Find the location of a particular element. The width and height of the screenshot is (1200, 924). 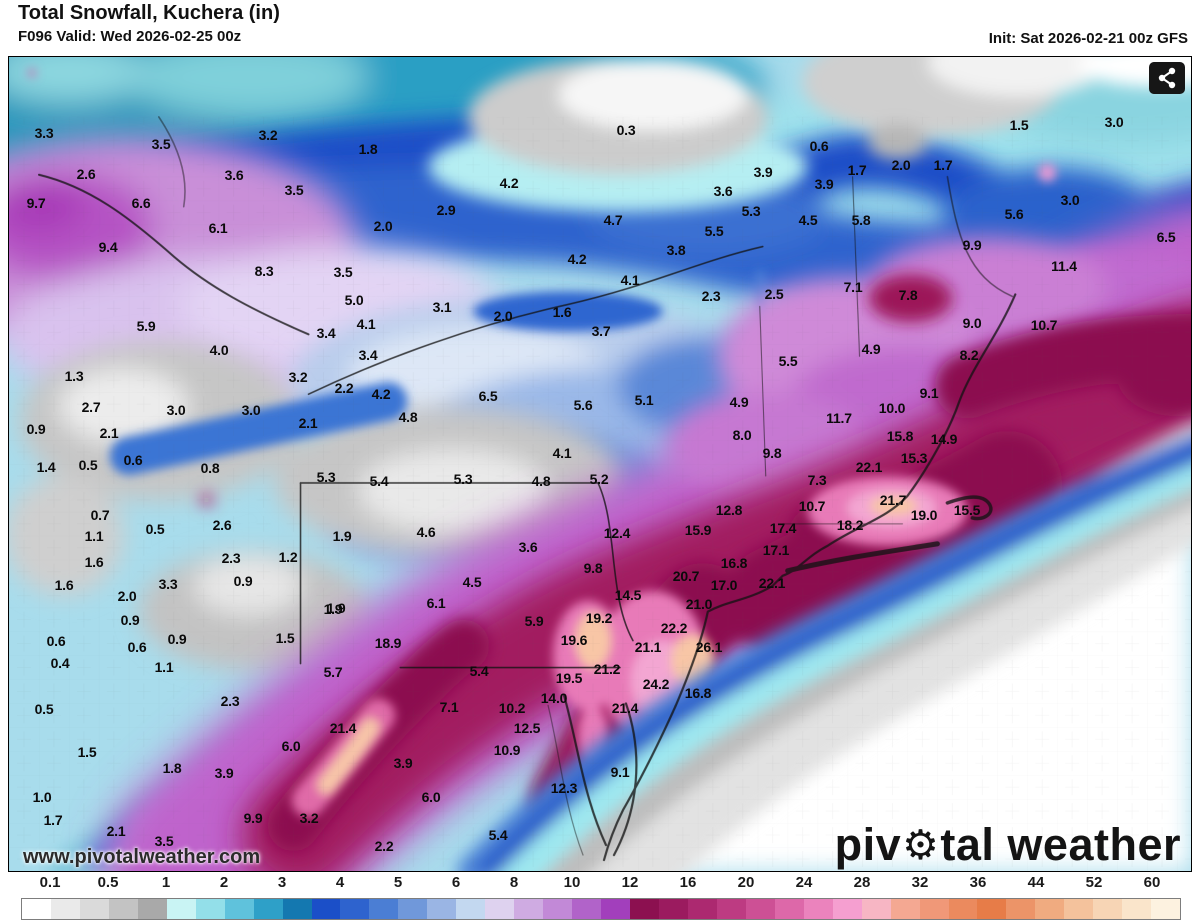

map-value-label: 3.1 is located at coordinates (442, 307).